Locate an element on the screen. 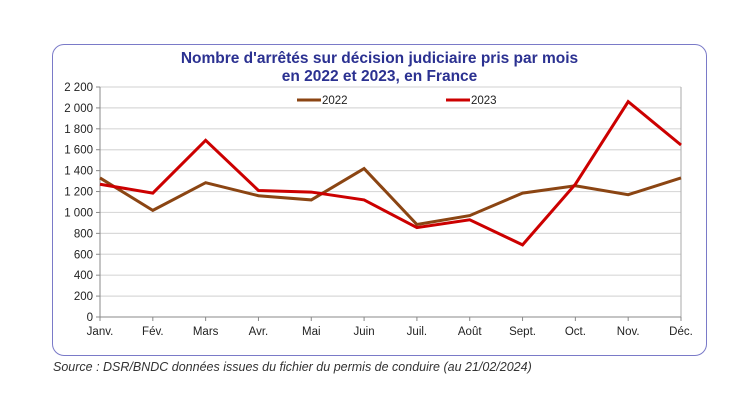 The width and height of the screenshot is (750, 415). x-tick-label: Mars is located at coordinates (206, 332).